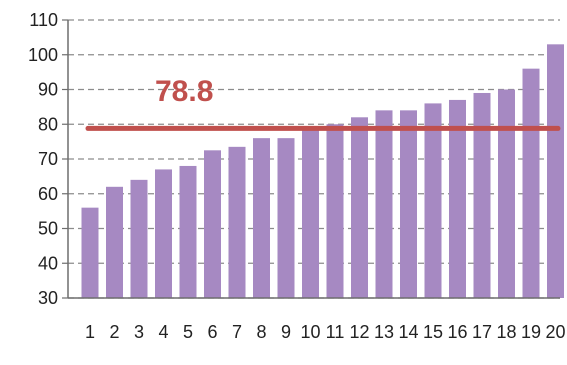 This screenshot has height=365, width=567. I want to click on x-tick-label: 8, so click(261, 332).